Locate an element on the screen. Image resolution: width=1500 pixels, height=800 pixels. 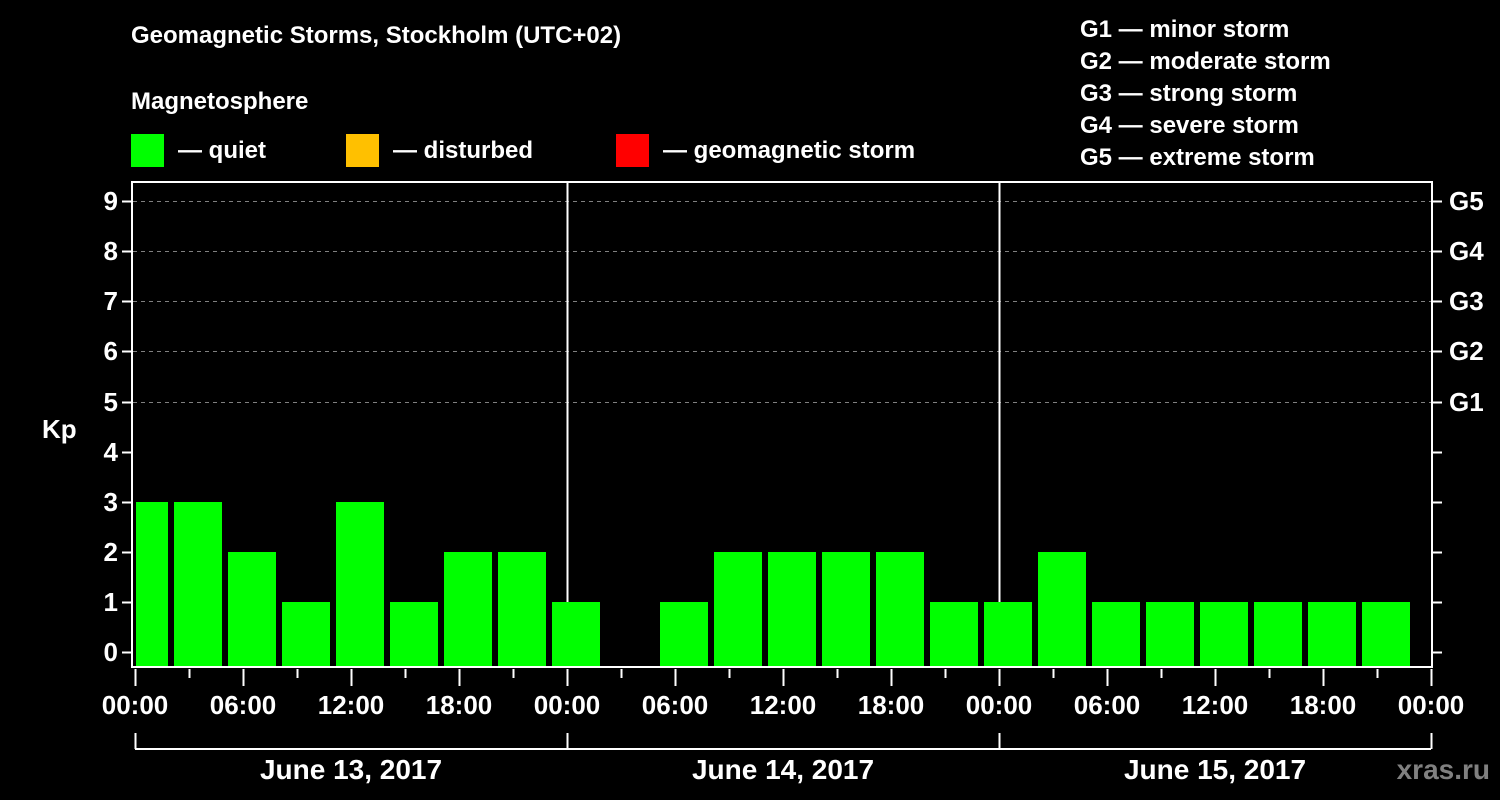
g-legend-item: G1 — minor storm is located at coordinates (1185, 29).